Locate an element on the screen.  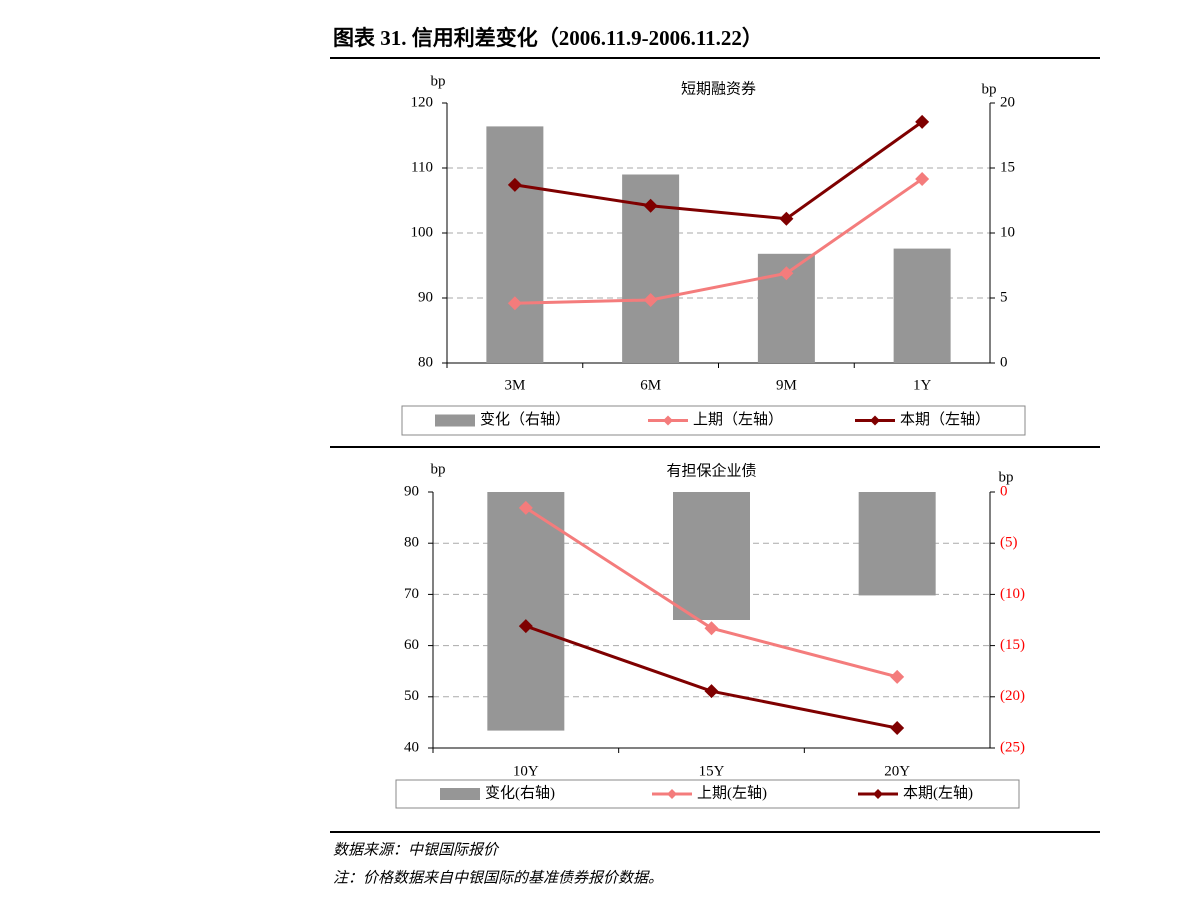
y2-tick-label: 20 is located at coordinates (1007, 102).